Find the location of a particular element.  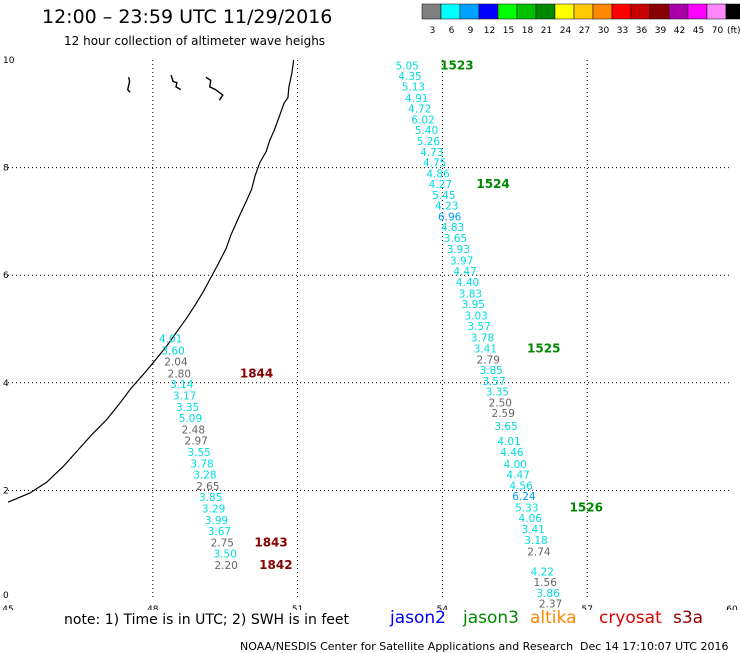

swh-value-label: 4.40 is located at coordinates (467, 283).